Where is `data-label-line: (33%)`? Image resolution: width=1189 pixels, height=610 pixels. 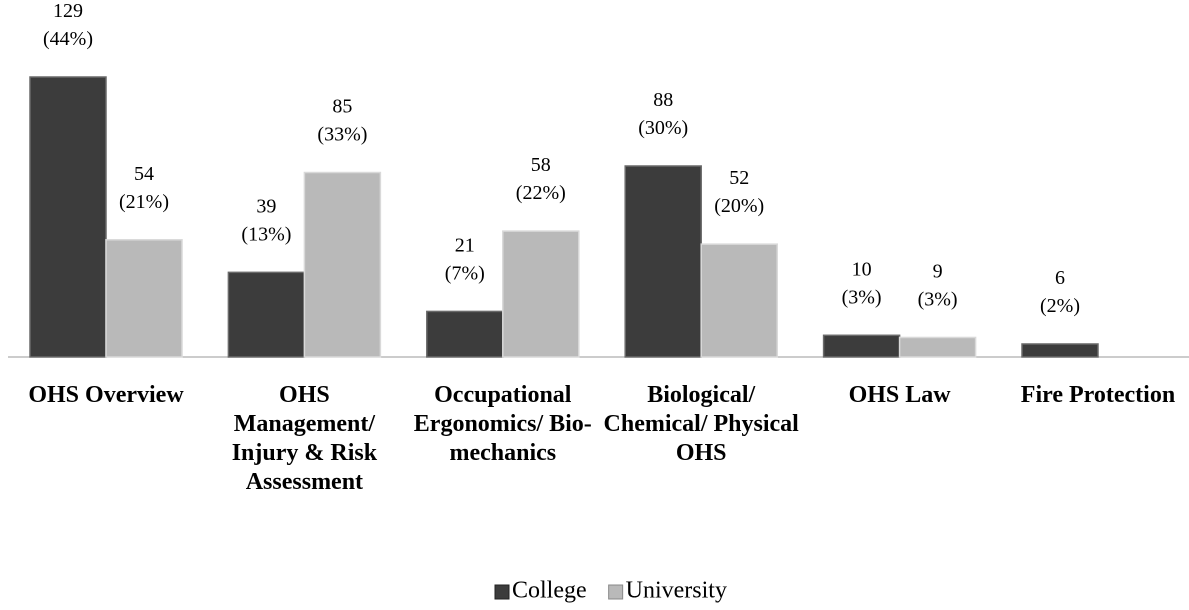
data-label-line: (33%) is located at coordinates (342, 134).